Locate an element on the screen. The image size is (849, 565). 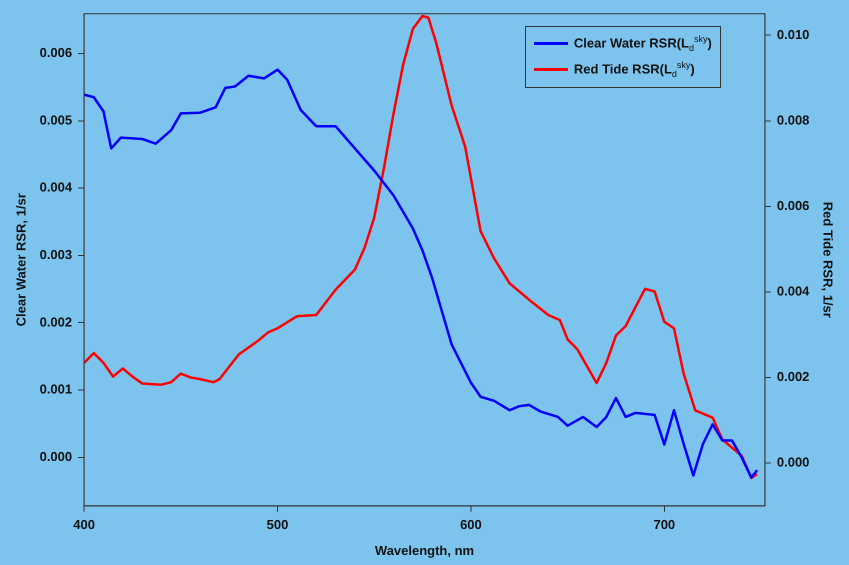
y-tick-label: 0.002 is located at coordinates (56, 322).